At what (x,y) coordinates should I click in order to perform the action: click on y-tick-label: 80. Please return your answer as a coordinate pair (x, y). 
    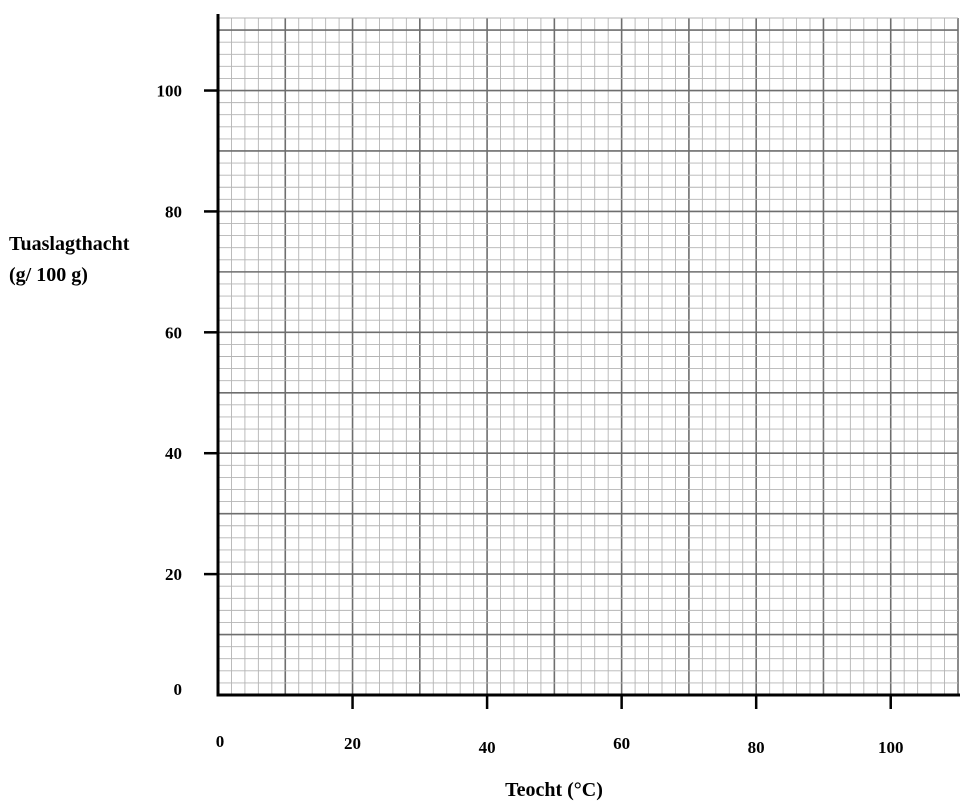
    Looking at the image, I should click on (173, 211).